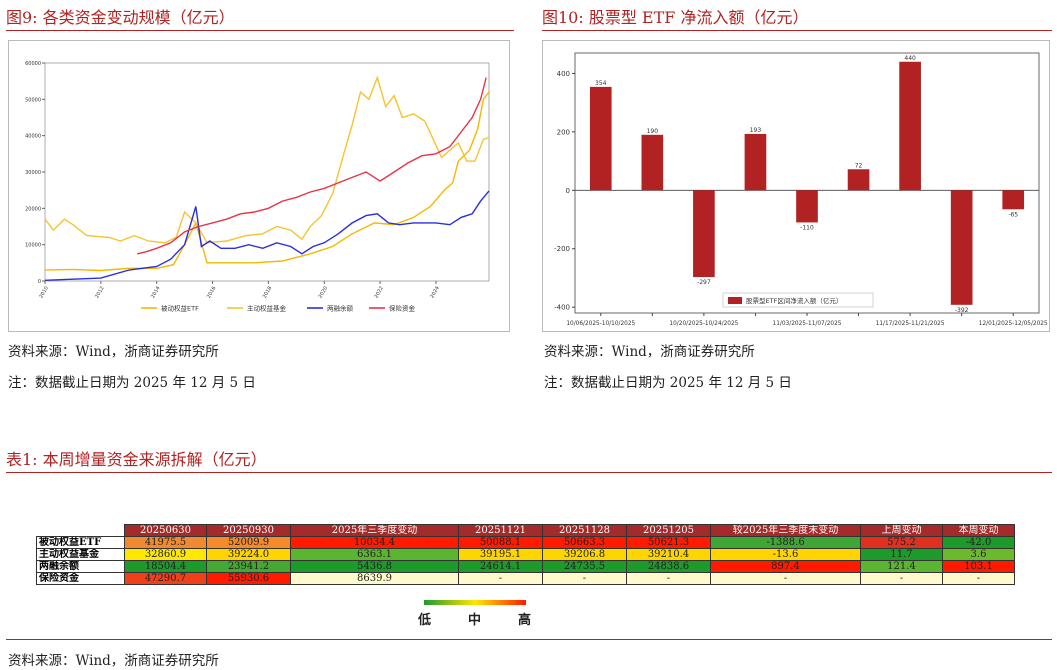 The image size is (1057, 670). What do you see at coordinates (562, 308) in the screenshot?
I see `y-tick-label: -400` at bounding box center [562, 308].